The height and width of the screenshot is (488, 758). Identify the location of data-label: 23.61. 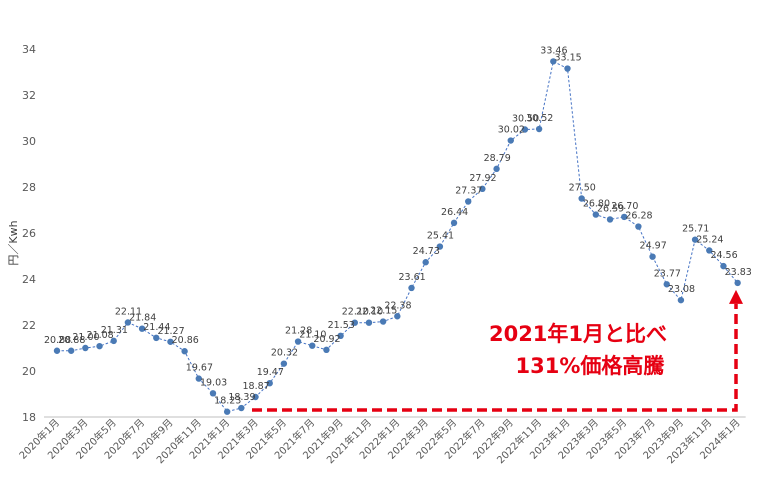
(412, 277).